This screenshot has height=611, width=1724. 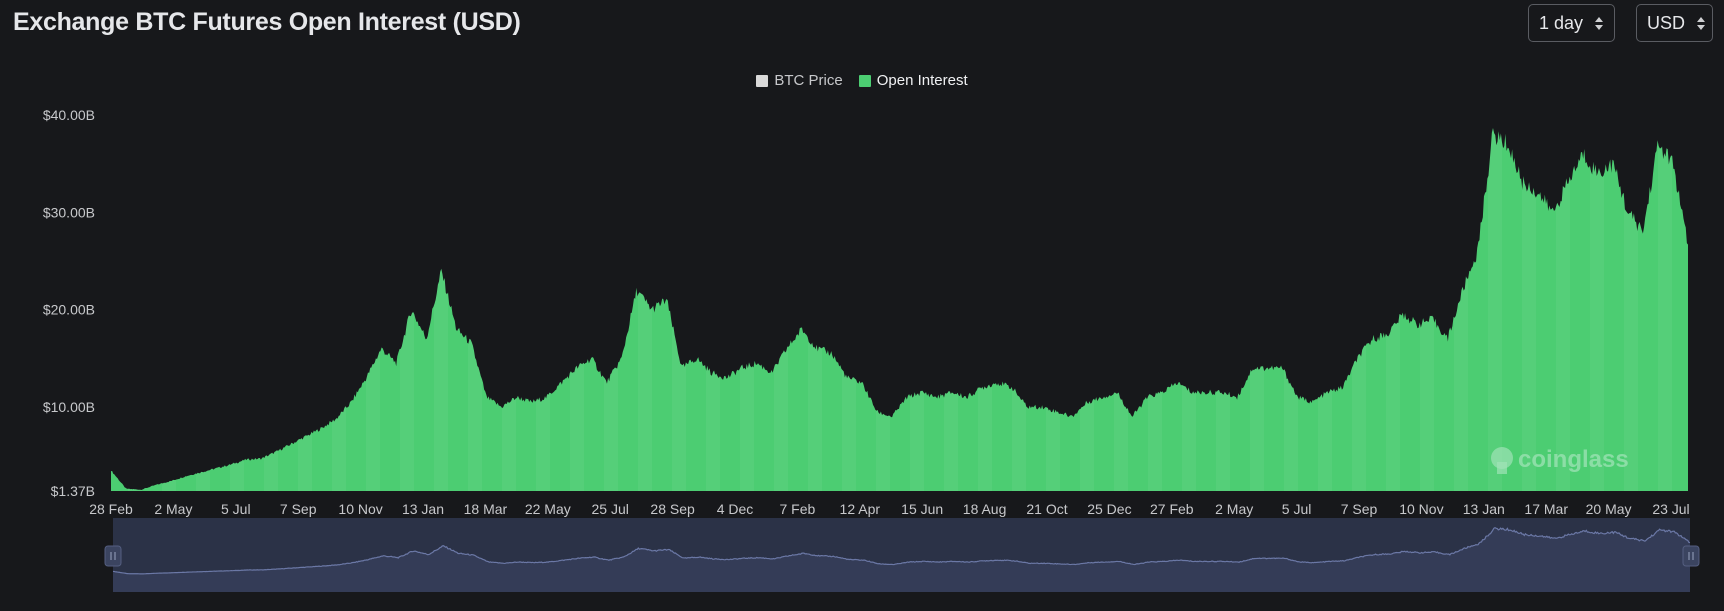 I want to click on x-tick-label: 18 Aug, so click(x=985, y=509).